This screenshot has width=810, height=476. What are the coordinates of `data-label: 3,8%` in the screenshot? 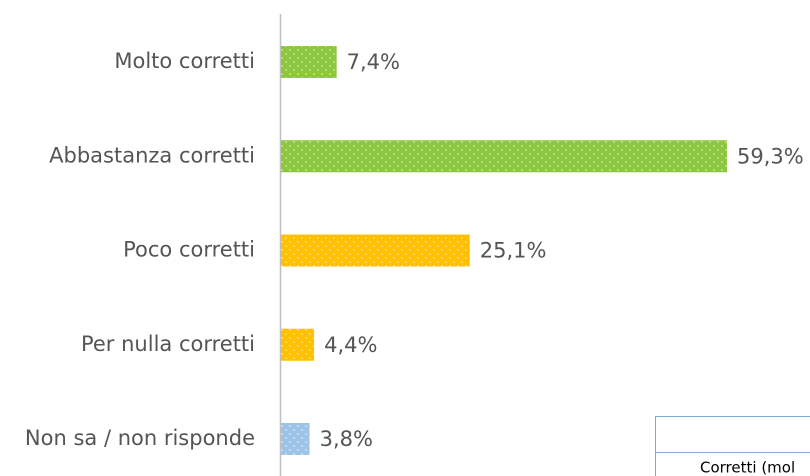 It's located at (346, 439).